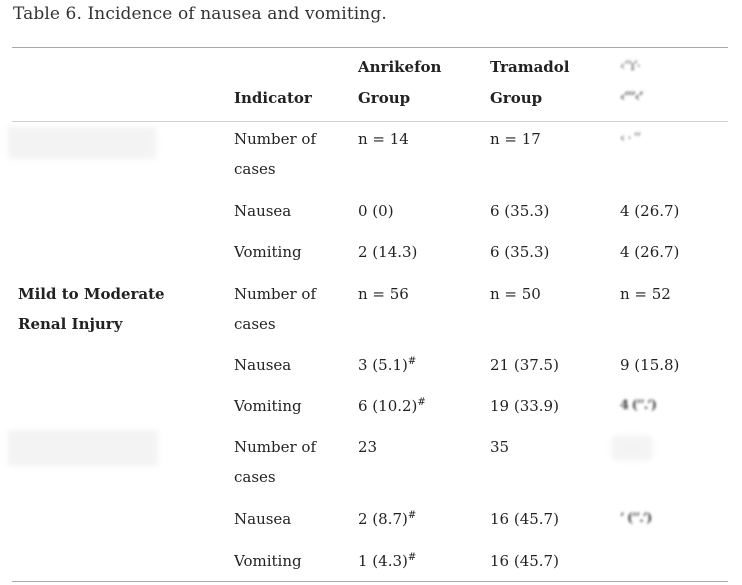 Image resolution: width=742 pixels, height=585 pixels. Describe the element at coordinates (400, 67) in the screenshot. I see `header-anrikefon-line1: Anrikefon` at that location.